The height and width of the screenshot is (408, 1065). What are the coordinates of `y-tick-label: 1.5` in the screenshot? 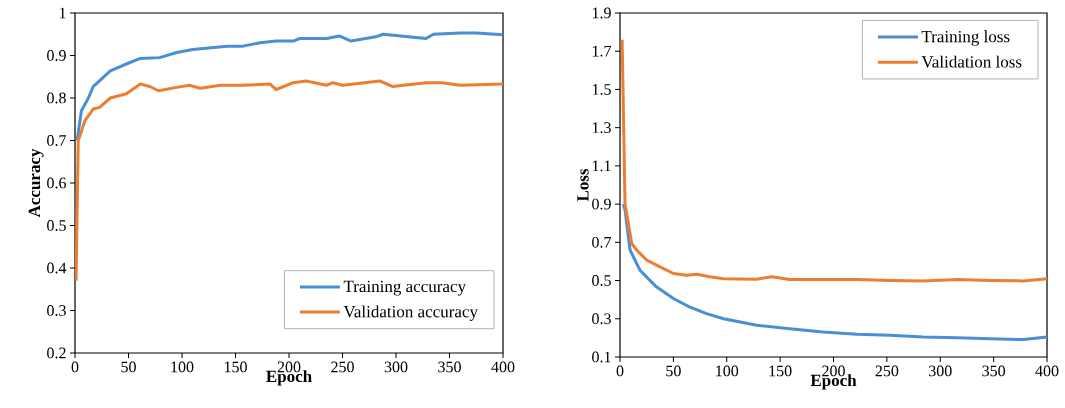 It's located at (601, 89).